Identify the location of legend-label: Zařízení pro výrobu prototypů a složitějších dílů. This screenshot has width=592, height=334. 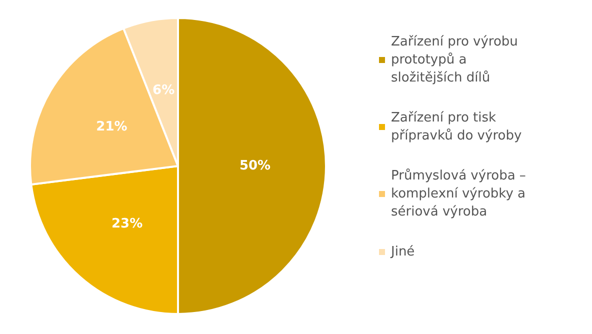
(456, 60).